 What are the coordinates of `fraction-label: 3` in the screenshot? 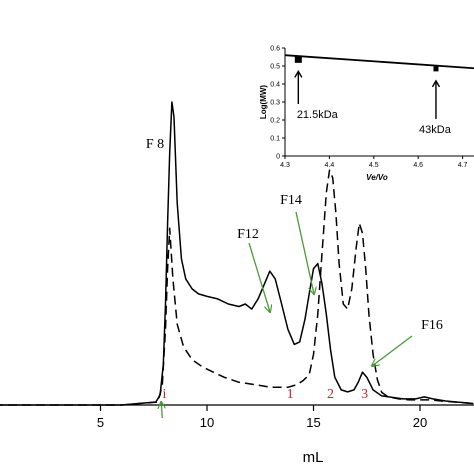 It's located at (364, 394).